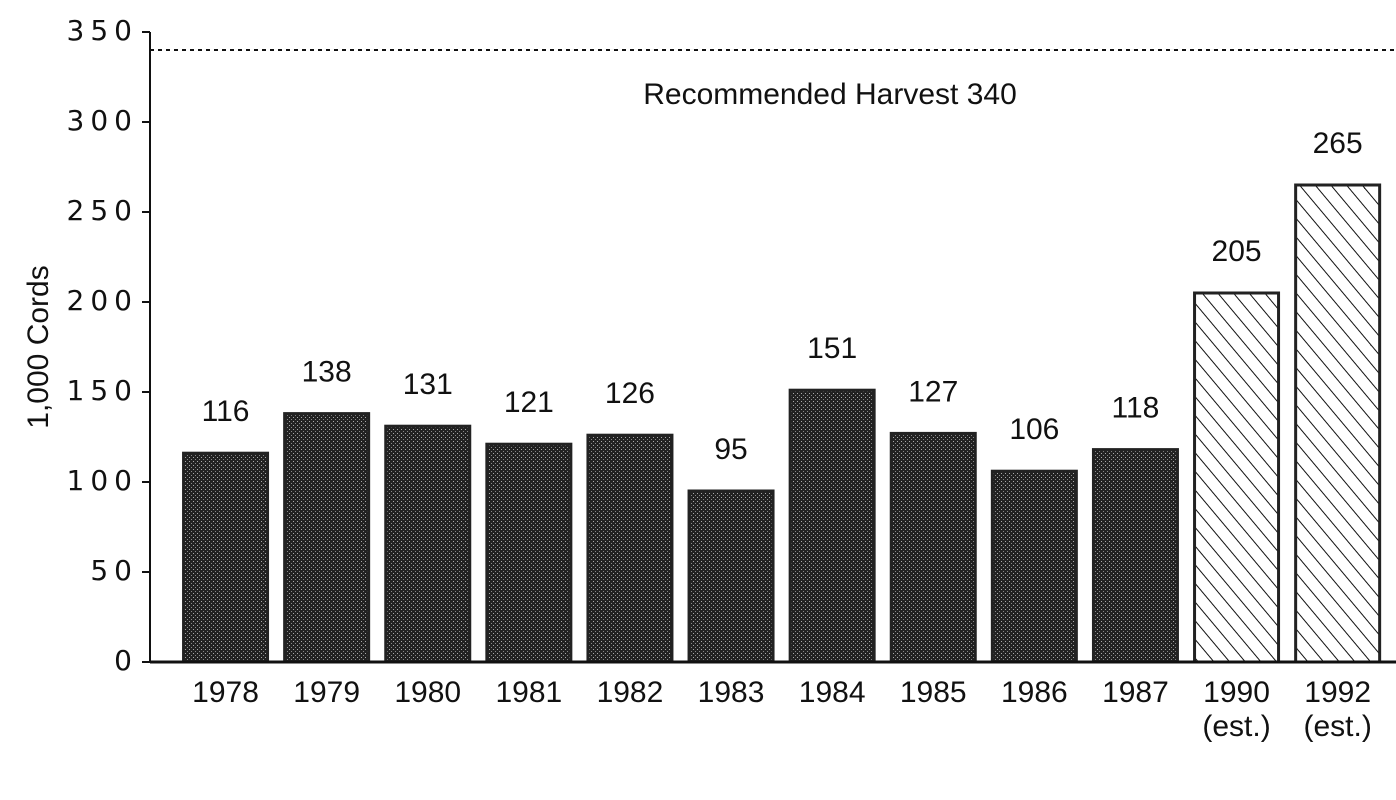  I want to click on value-label: 121, so click(529, 402).